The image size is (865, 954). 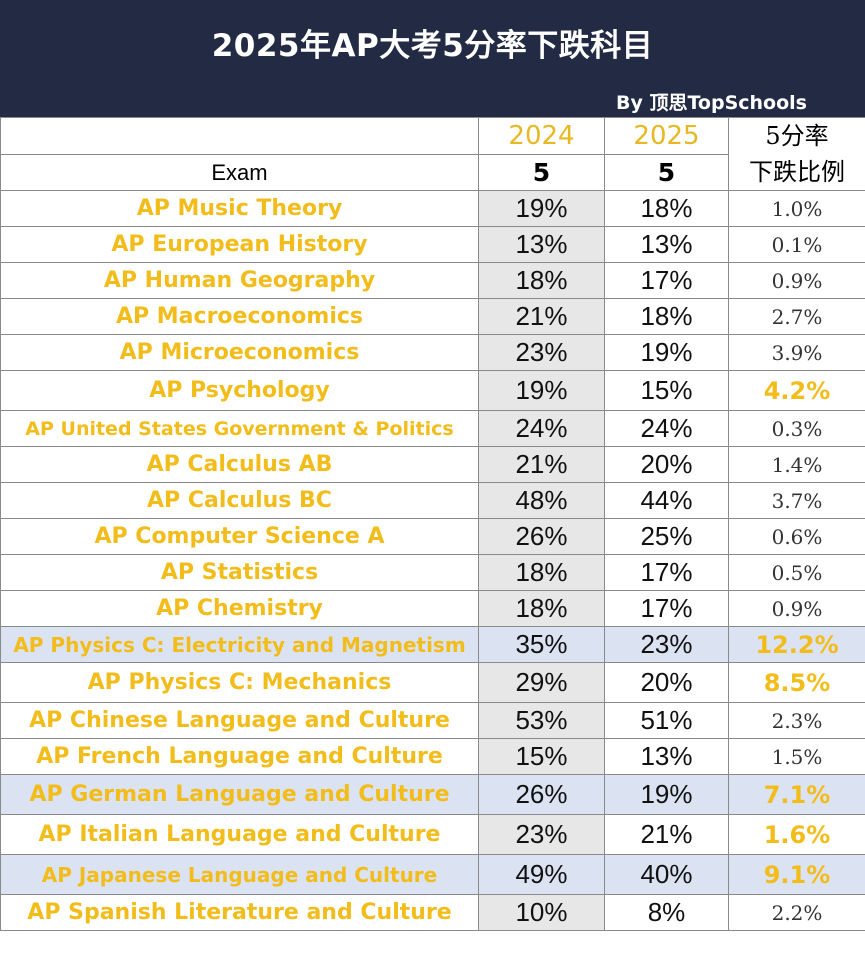 I want to click on score-2024-cell: 35%, so click(x=541, y=644).